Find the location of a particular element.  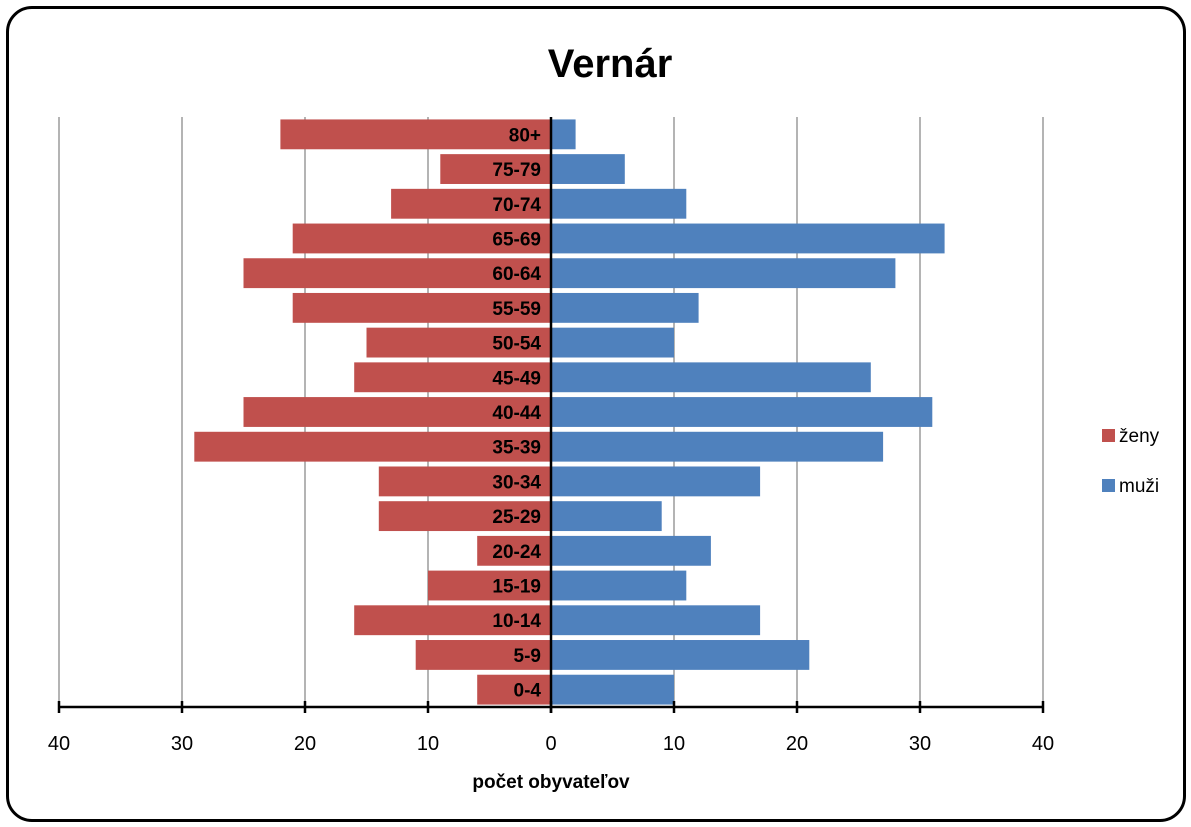

category-label: 5-9 is located at coordinates (527, 656).